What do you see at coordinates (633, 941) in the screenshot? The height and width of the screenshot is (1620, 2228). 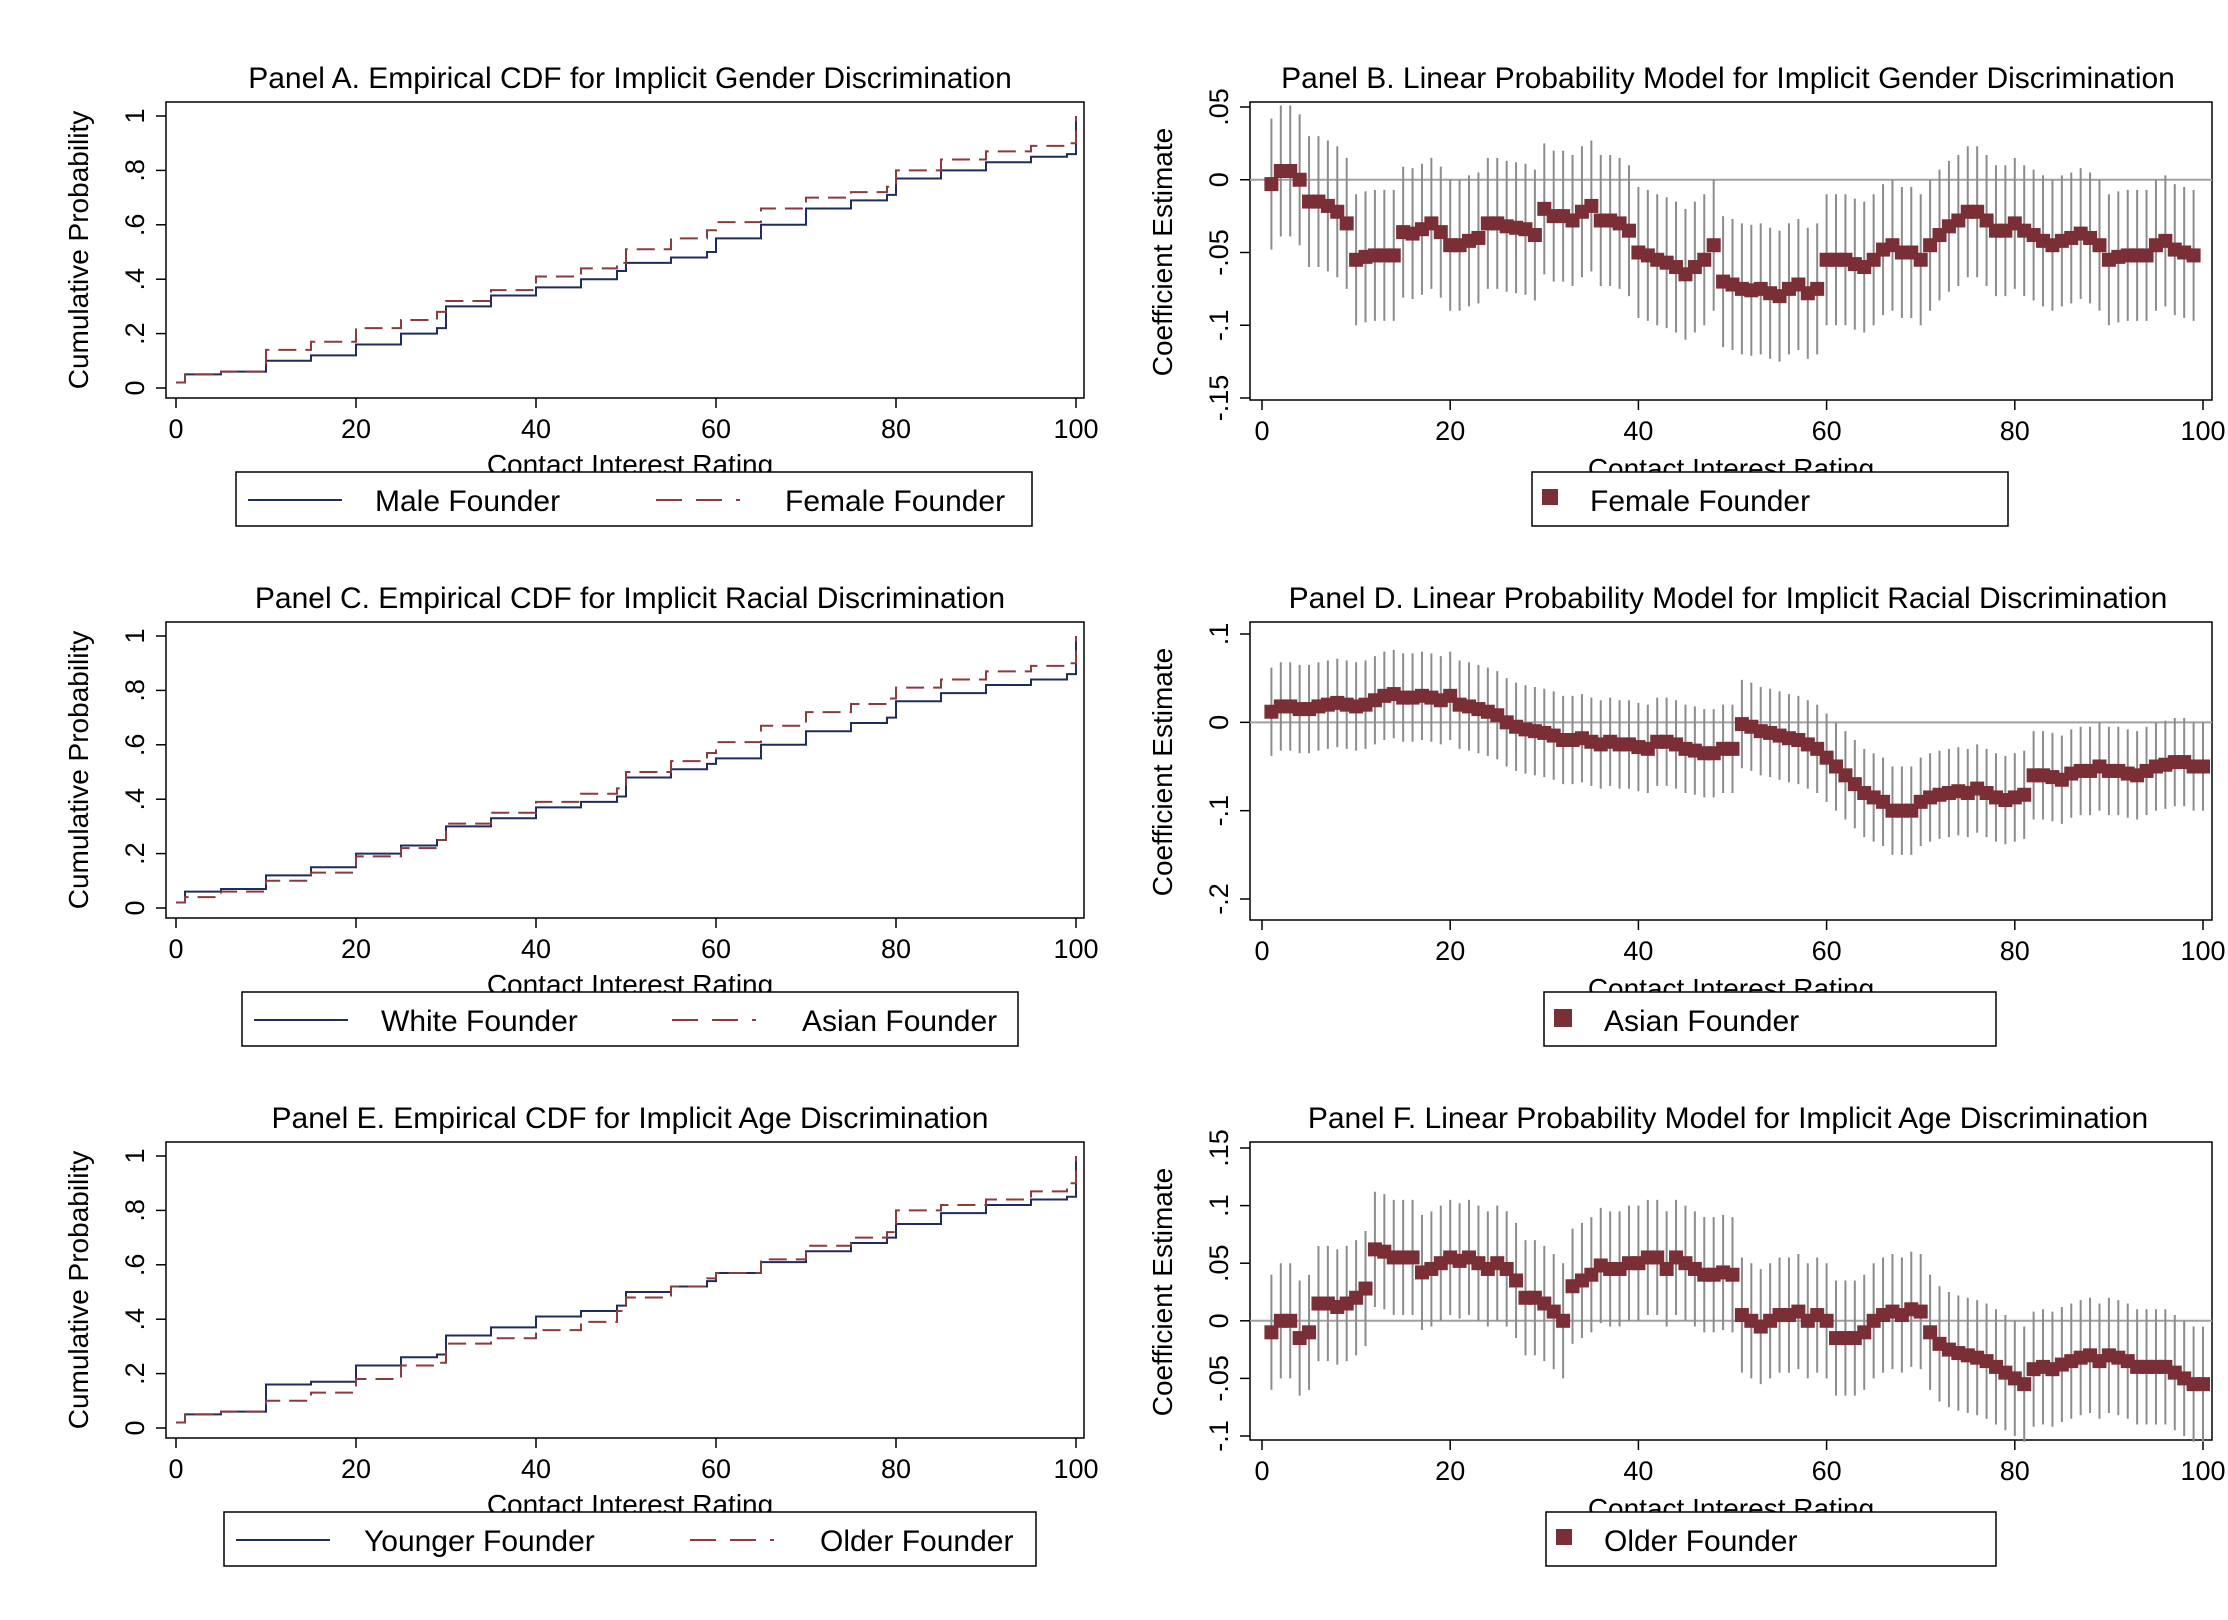 I see `panel-c-x-ticks: 0 20 40 60 80 100` at bounding box center [633, 941].